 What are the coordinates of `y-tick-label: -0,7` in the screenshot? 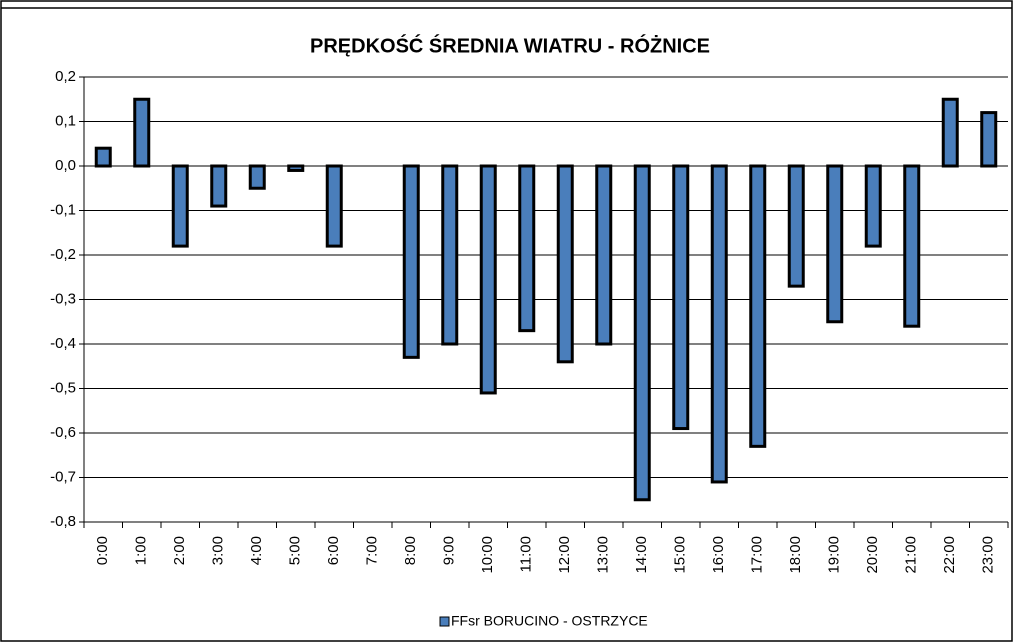 It's located at (63, 476).